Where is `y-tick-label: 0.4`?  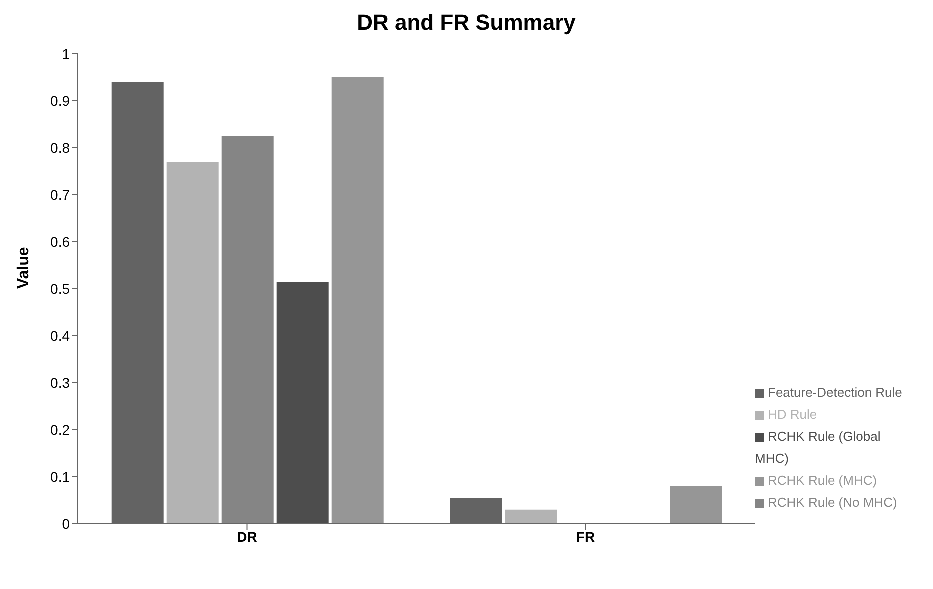
y-tick-label: 0.4 is located at coordinates (60, 336).